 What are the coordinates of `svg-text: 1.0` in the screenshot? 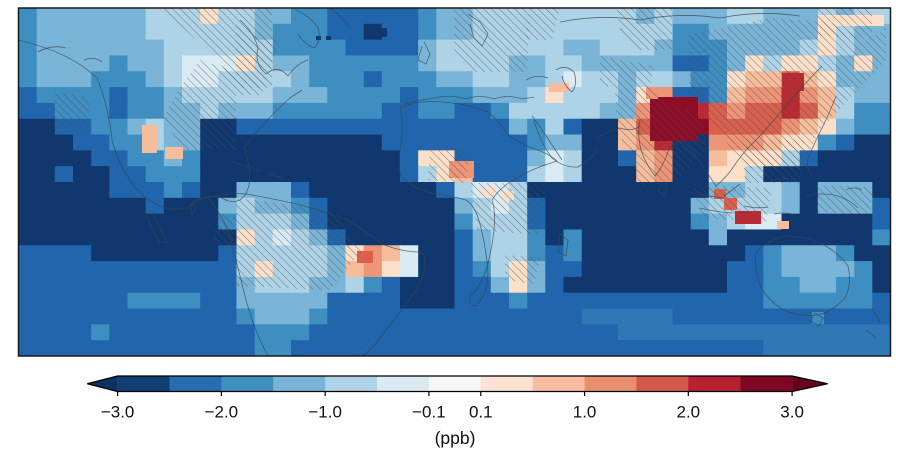 It's located at (585, 412).